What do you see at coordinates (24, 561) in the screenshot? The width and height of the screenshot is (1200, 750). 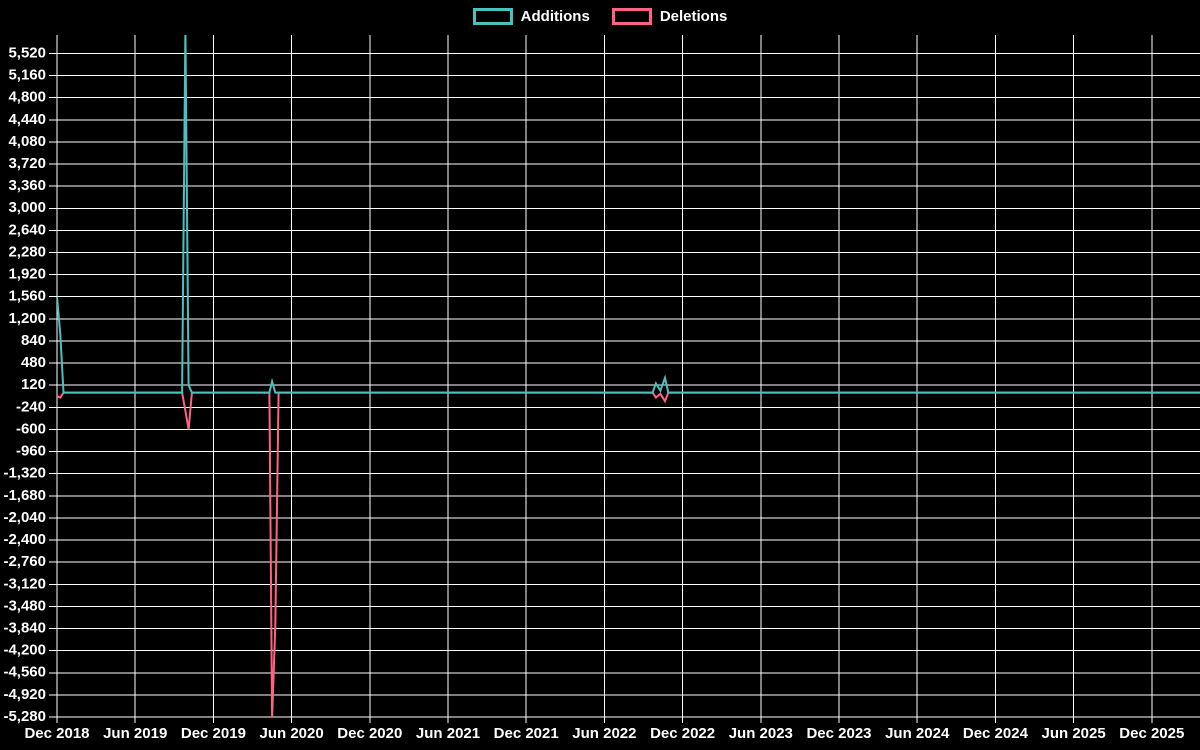 I see `y-tick-label: -2,760` at bounding box center [24, 561].